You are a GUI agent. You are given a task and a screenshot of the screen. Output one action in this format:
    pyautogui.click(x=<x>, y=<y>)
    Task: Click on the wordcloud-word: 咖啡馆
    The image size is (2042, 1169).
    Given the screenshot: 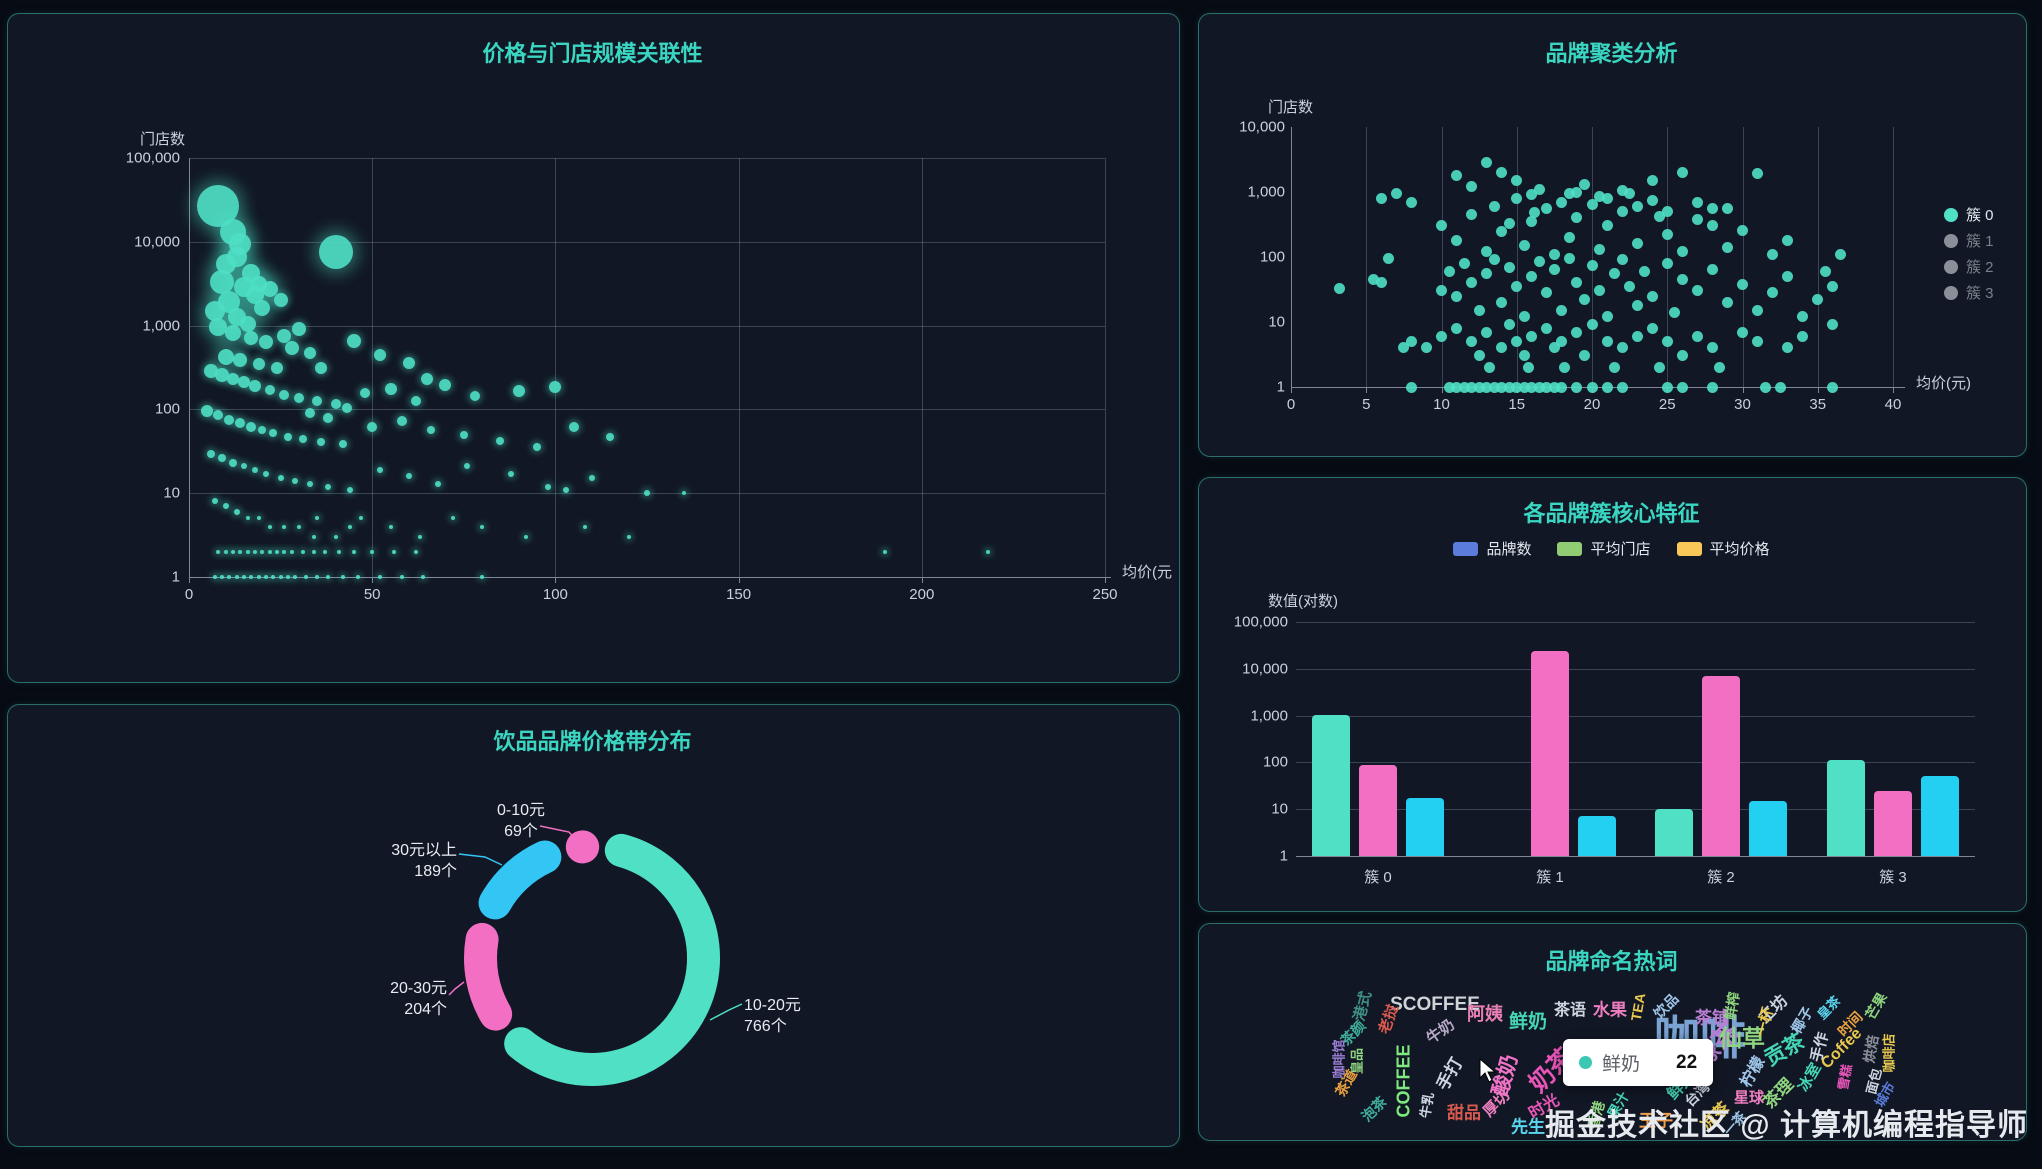 What is the action you would take?
    pyautogui.click(x=1339, y=1059)
    